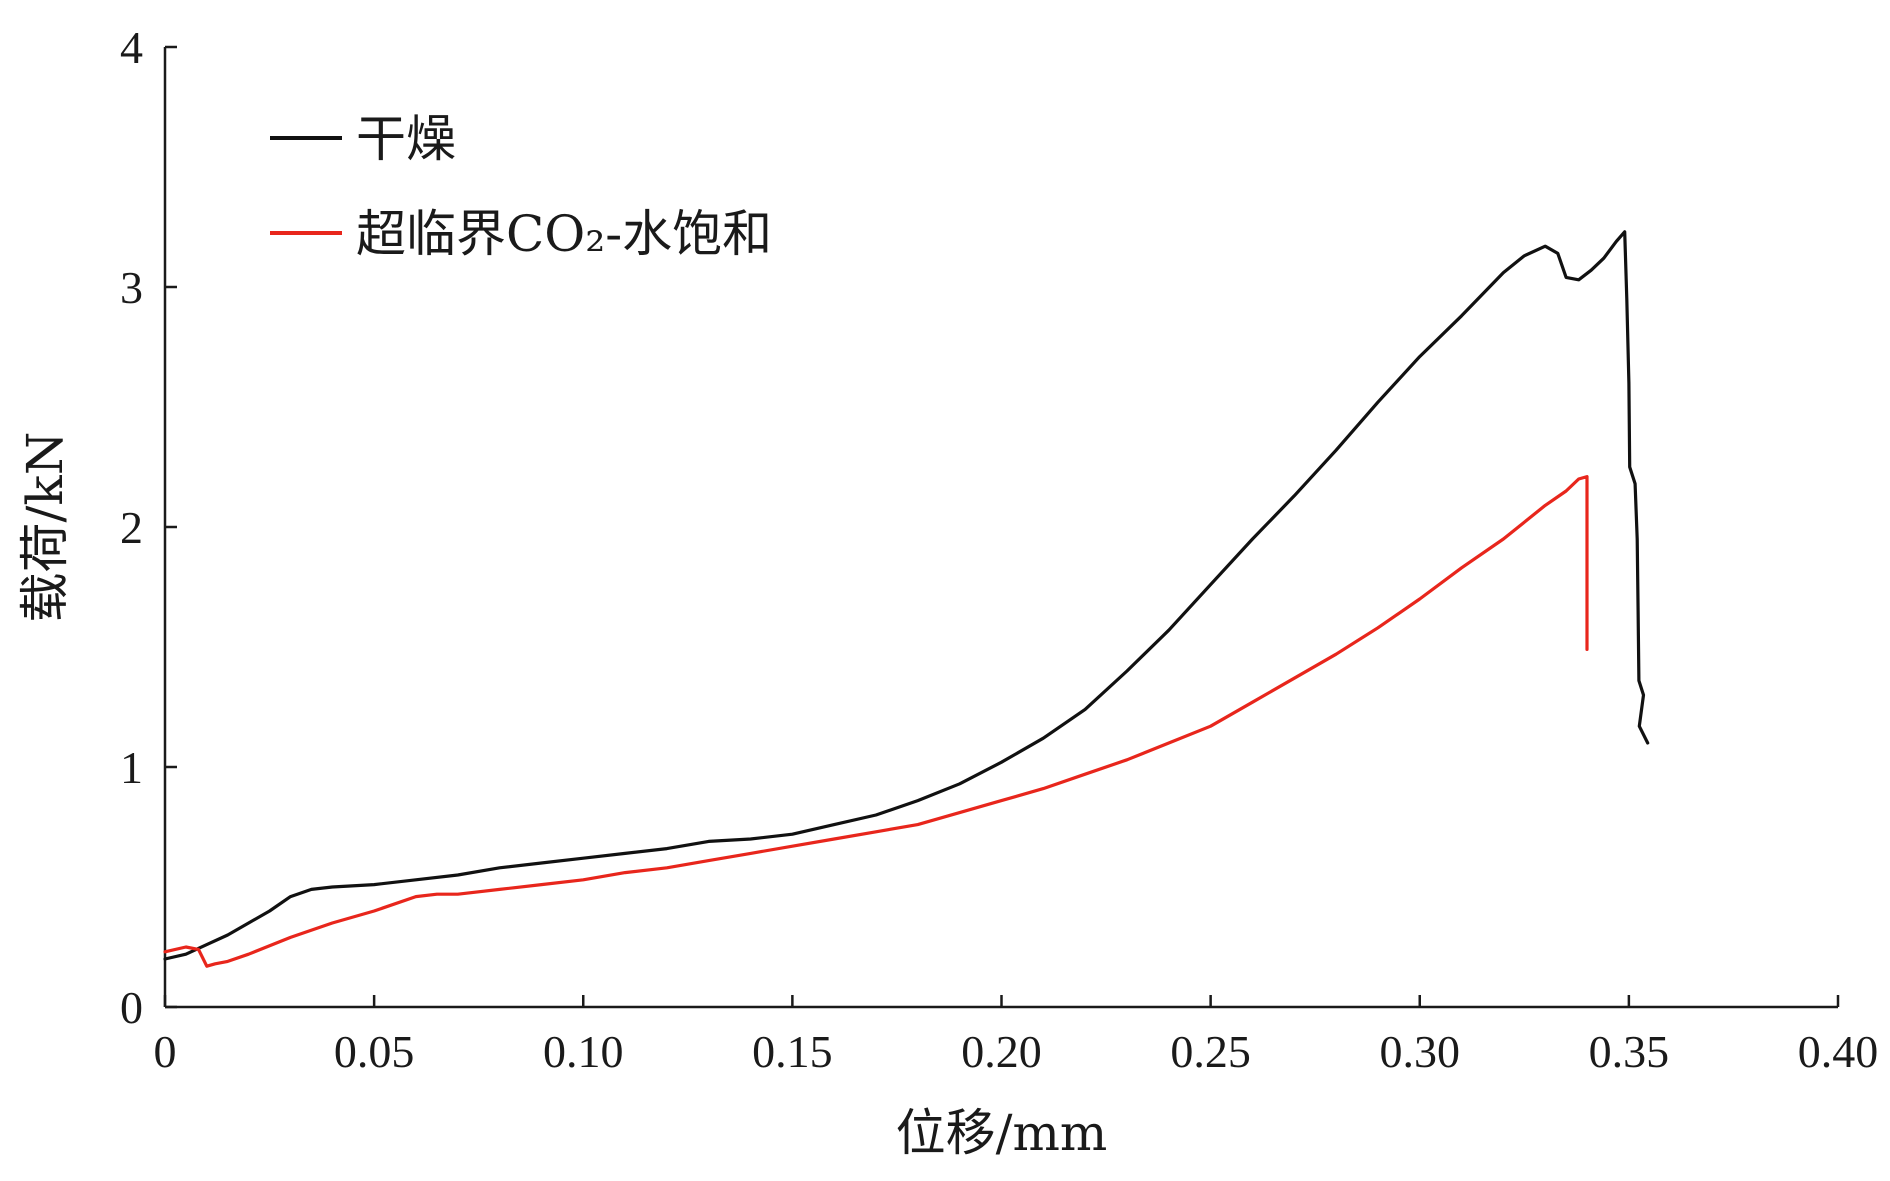 Image resolution: width=1890 pixels, height=1181 pixels. I want to click on x-tick-label: 0.05, so click(374, 1051).